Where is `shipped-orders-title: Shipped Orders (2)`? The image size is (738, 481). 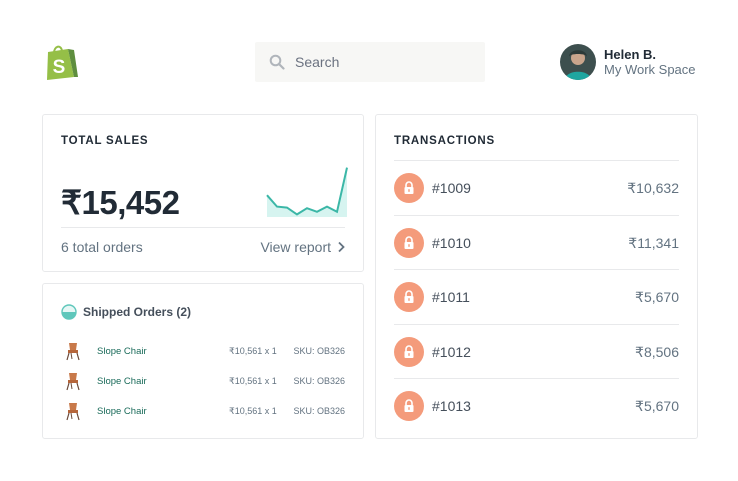 shipped-orders-title: Shipped Orders (2) is located at coordinates (137, 312).